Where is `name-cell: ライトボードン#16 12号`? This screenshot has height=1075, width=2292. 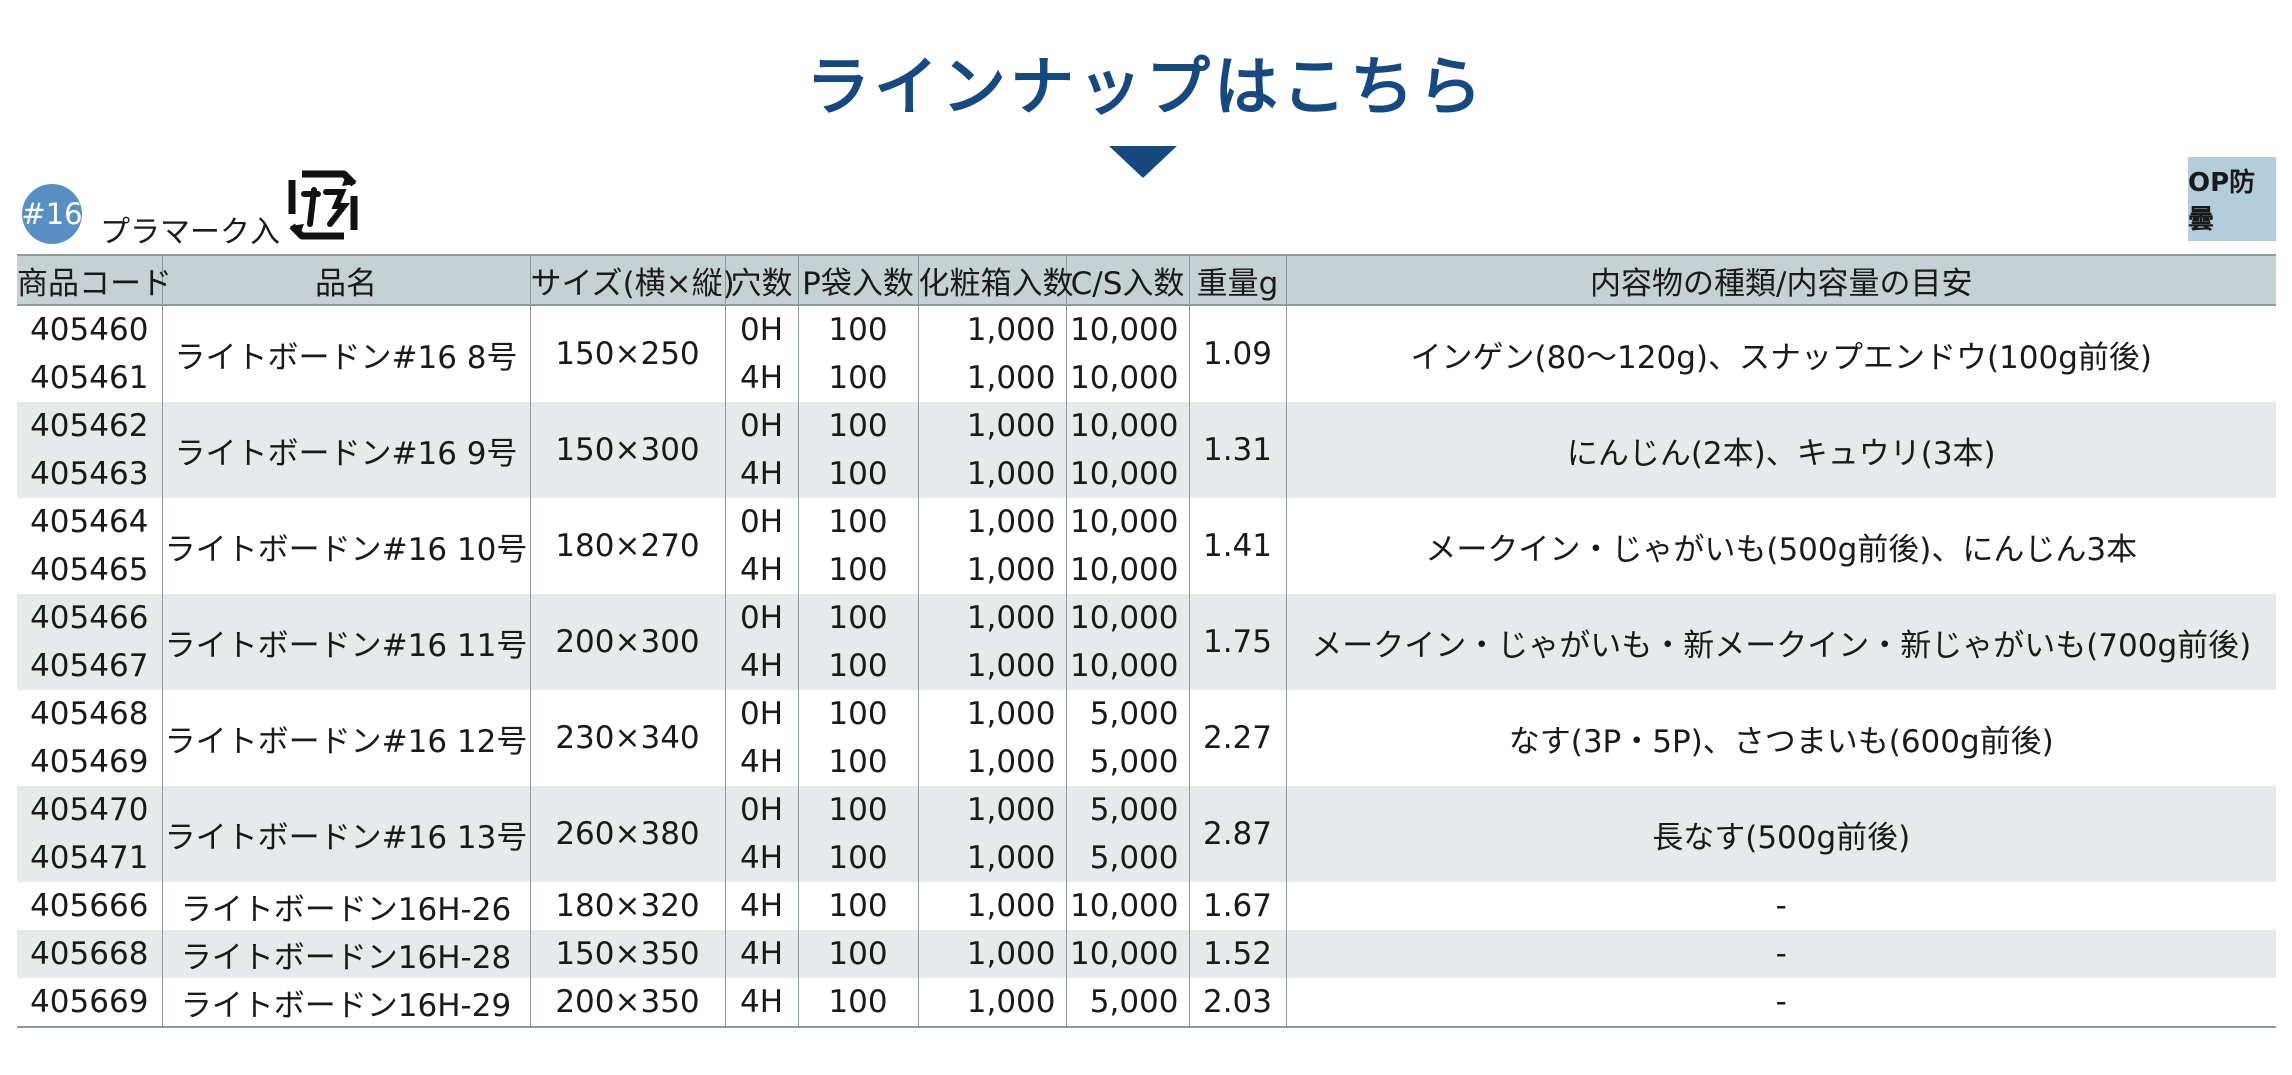 name-cell: ライトボードン#16 12号 is located at coordinates (345, 738).